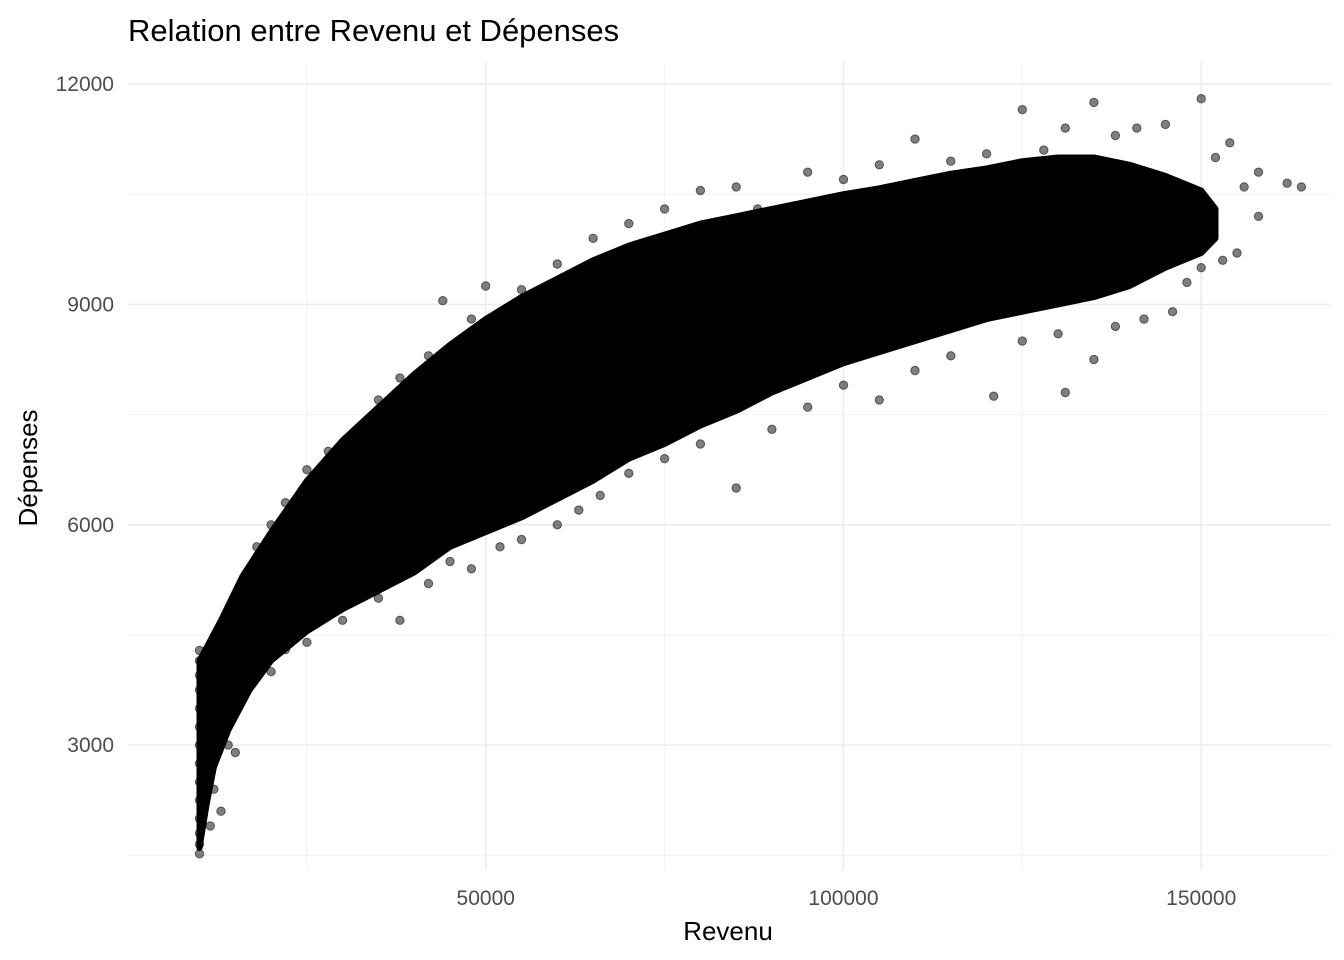 The width and height of the screenshot is (1344, 960). I want to click on y-axis-title: Dépenses, so click(28, 467).